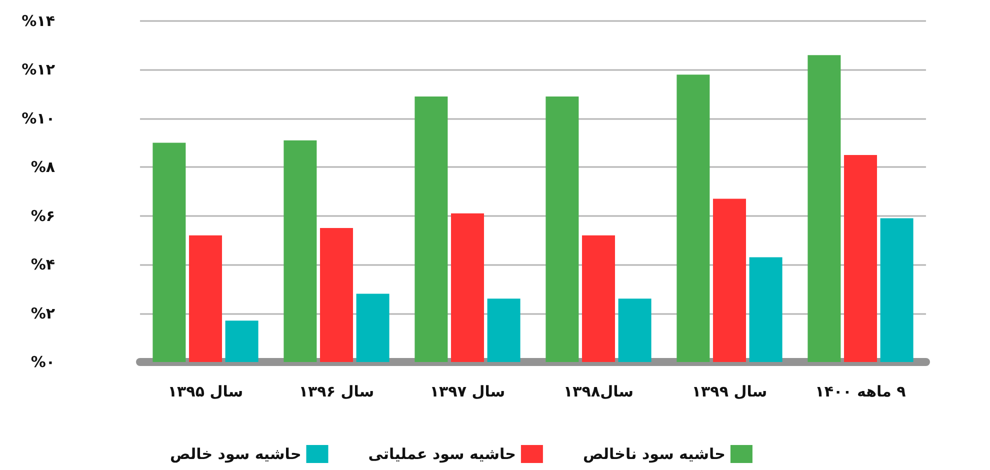  Describe the element at coordinates (38, 118) in the screenshot. I see `y-tick-label: %۱۰` at that location.